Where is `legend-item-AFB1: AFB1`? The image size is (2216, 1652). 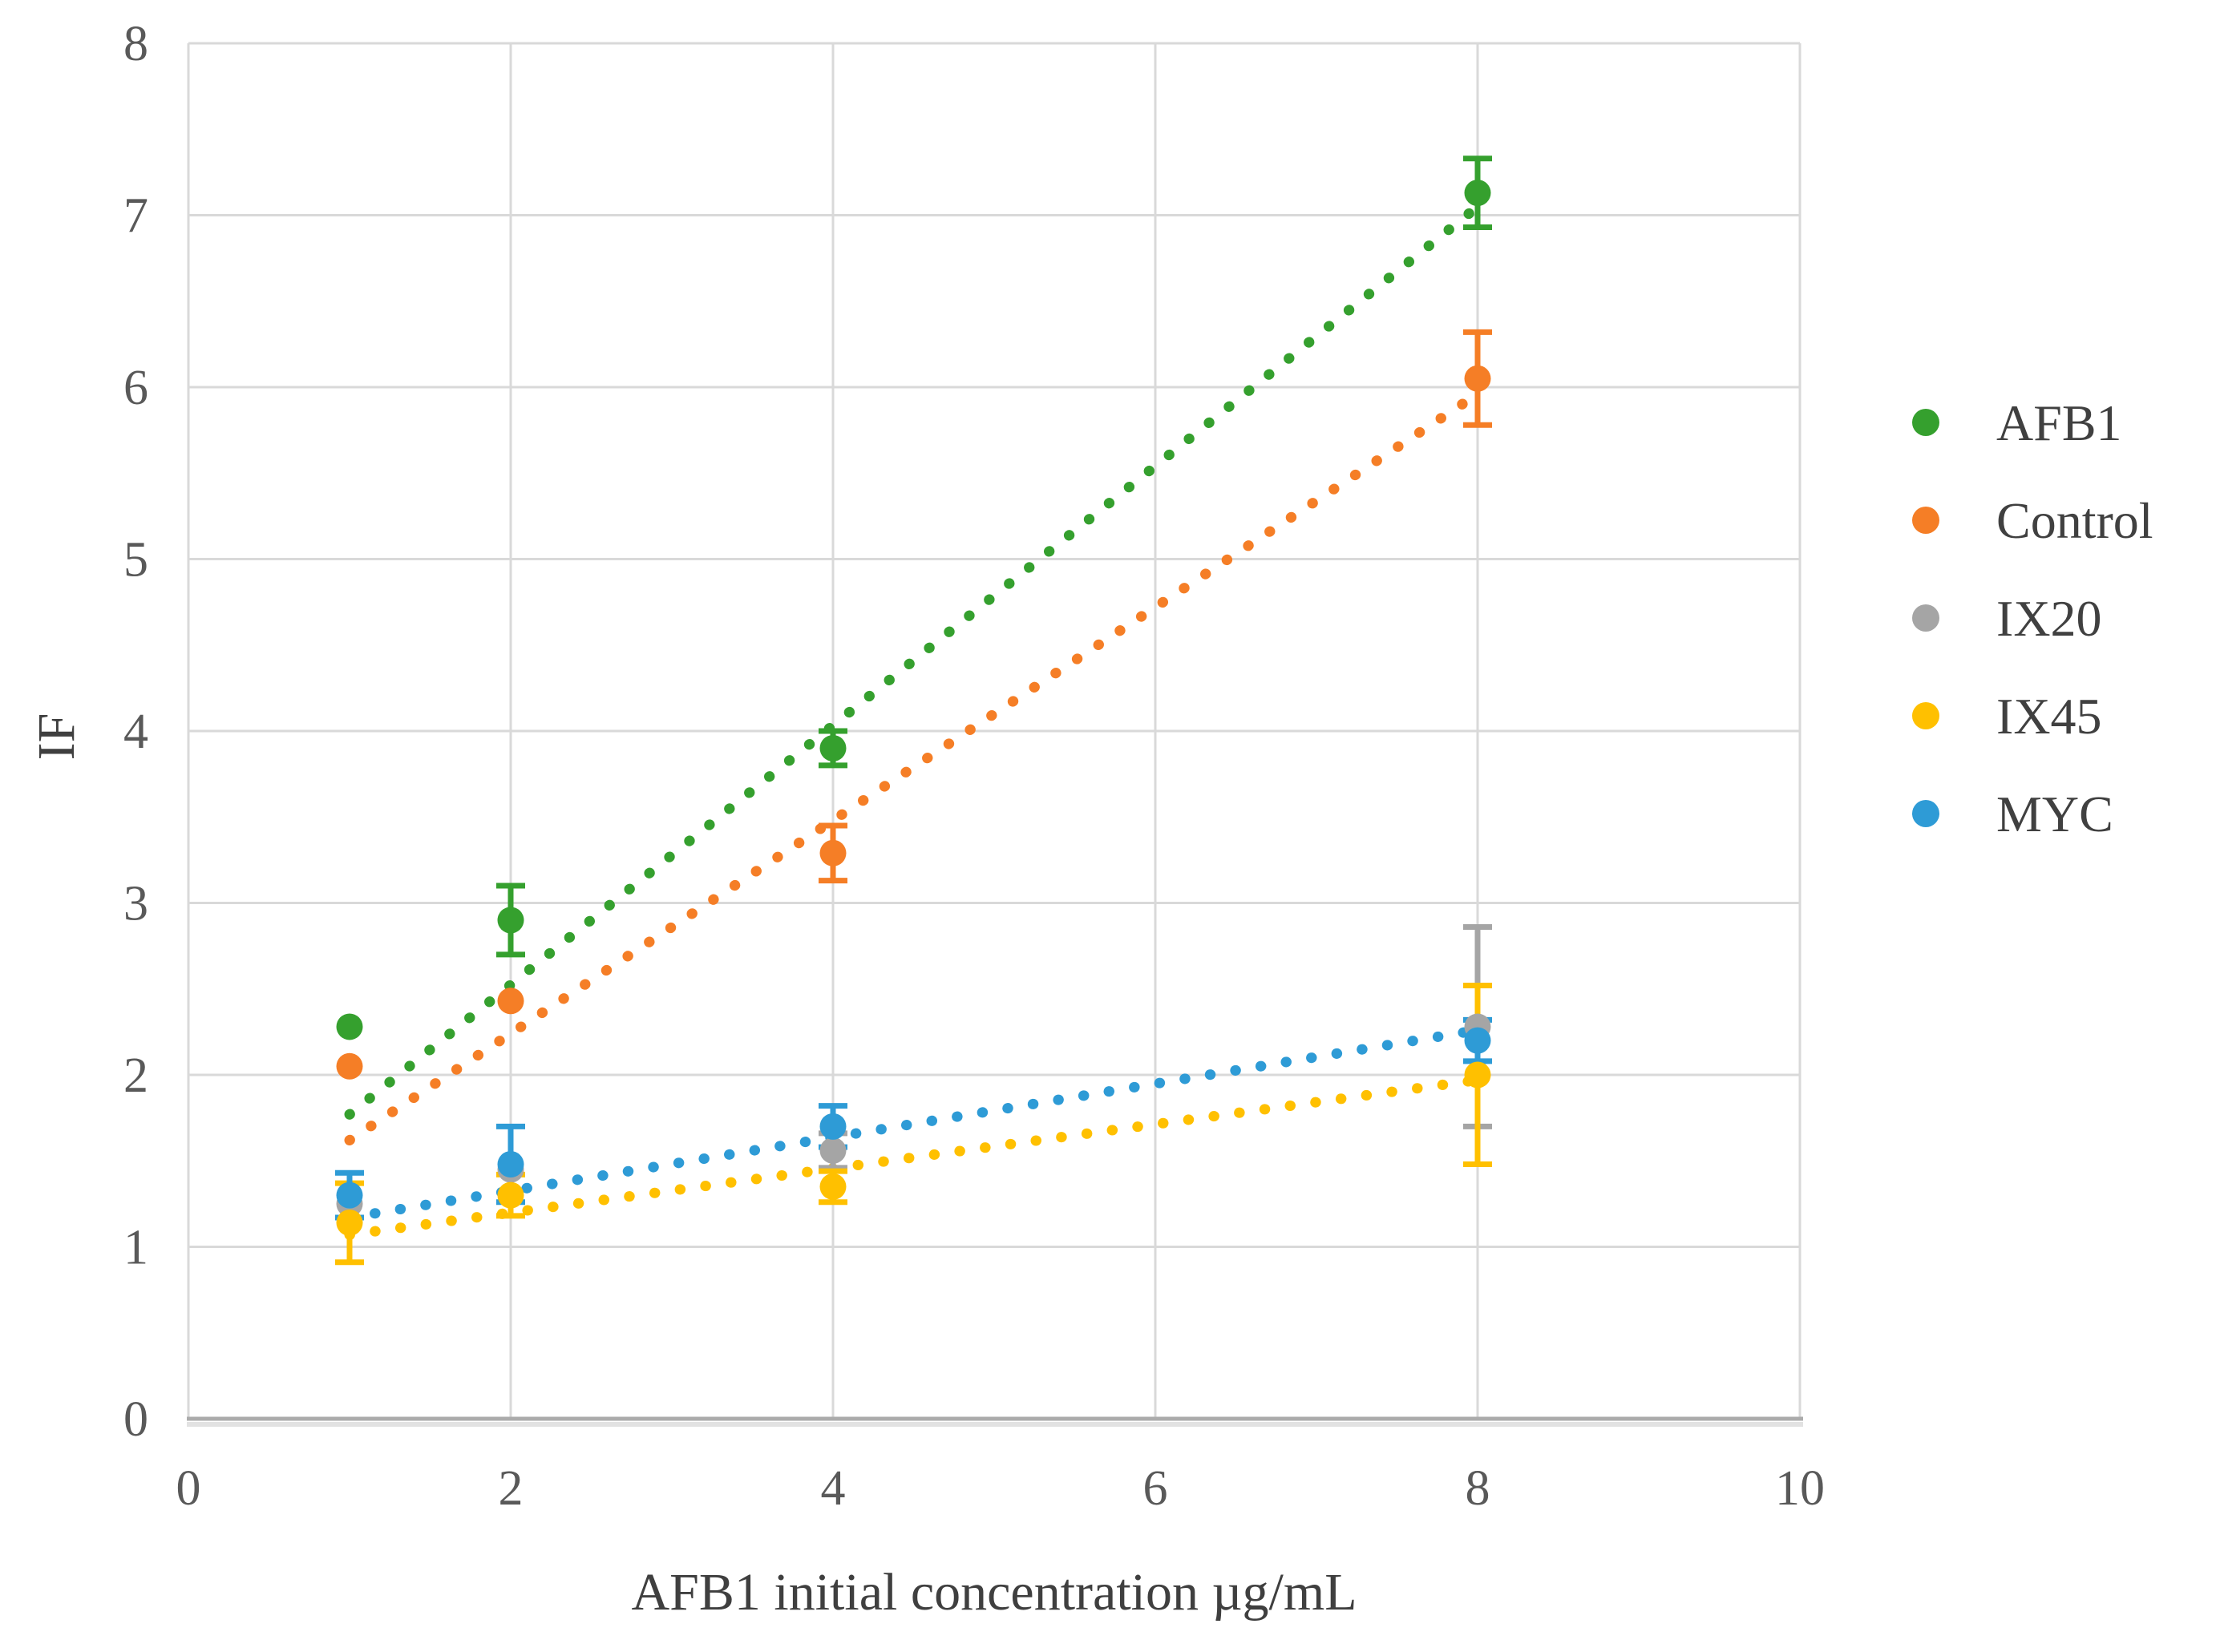
legend-item-AFB1: AFB1 is located at coordinates (2017, 422).